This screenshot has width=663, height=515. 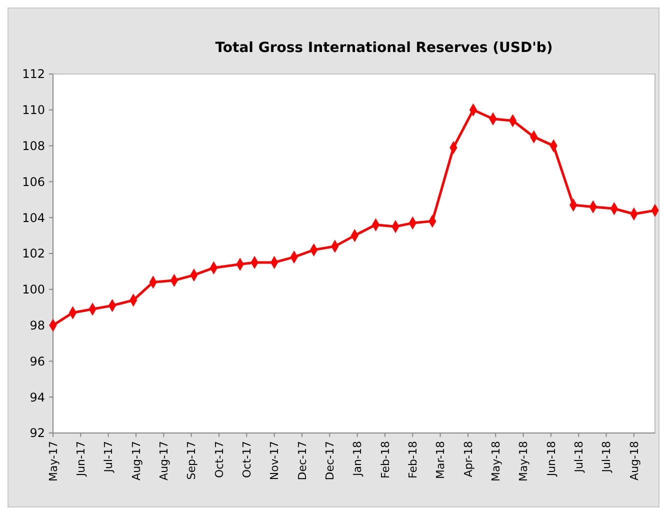 I want to click on x-tick-label: Jan-18, so click(x=357, y=459).